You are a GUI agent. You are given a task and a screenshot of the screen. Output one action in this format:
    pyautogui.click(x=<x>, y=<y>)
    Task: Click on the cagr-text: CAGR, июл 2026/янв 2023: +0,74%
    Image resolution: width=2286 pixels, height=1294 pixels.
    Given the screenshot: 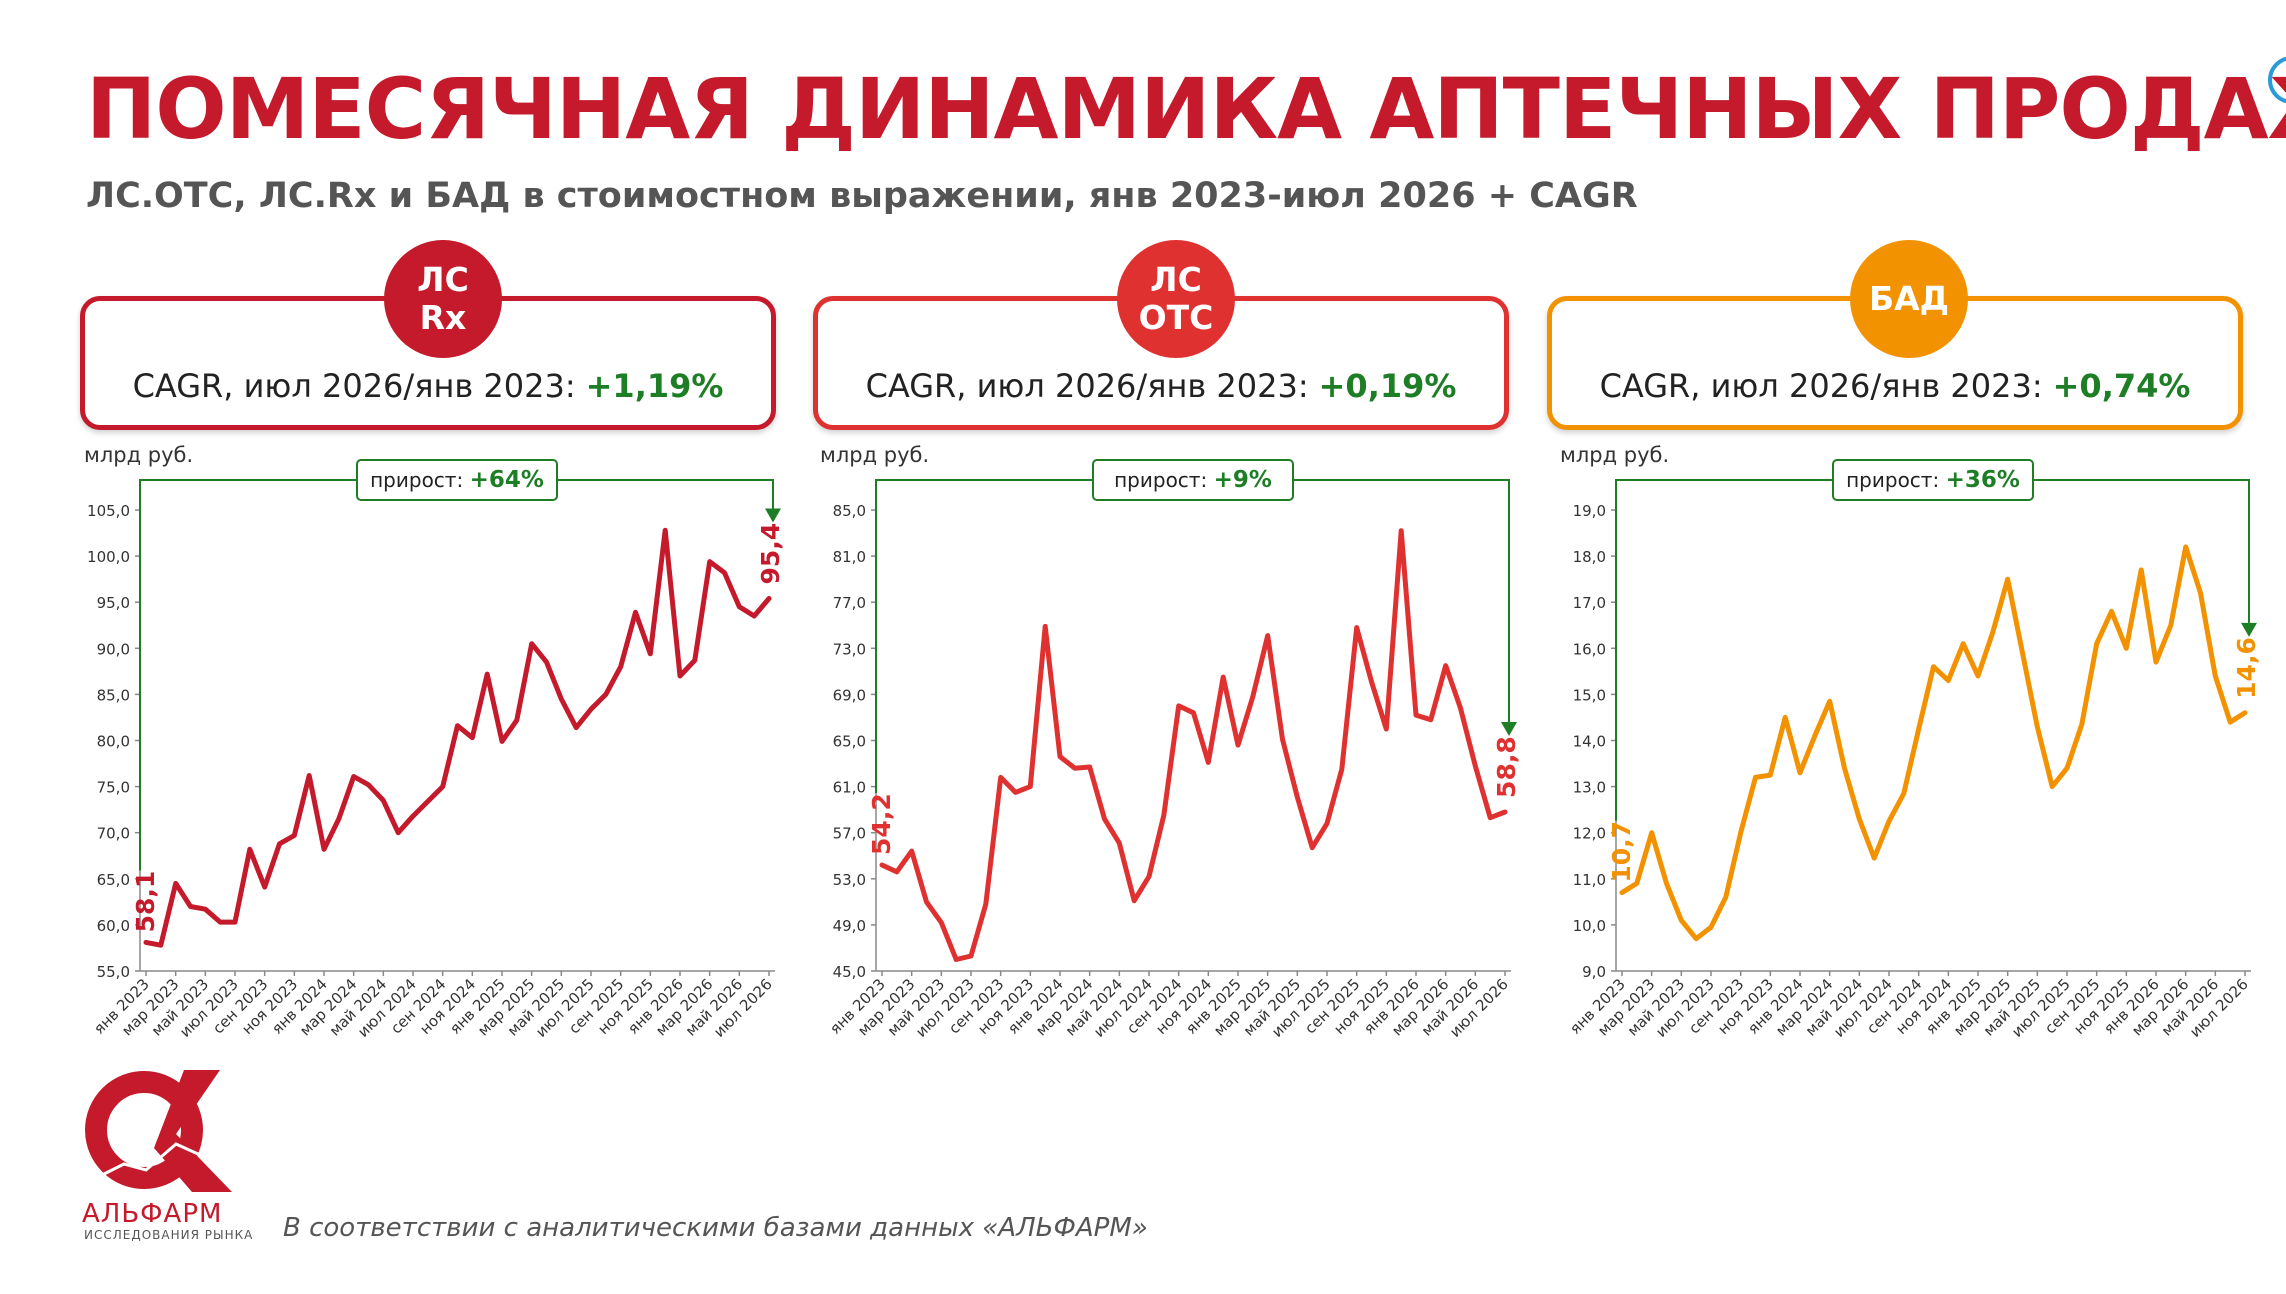 What is the action you would take?
    pyautogui.click(x=1895, y=386)
    